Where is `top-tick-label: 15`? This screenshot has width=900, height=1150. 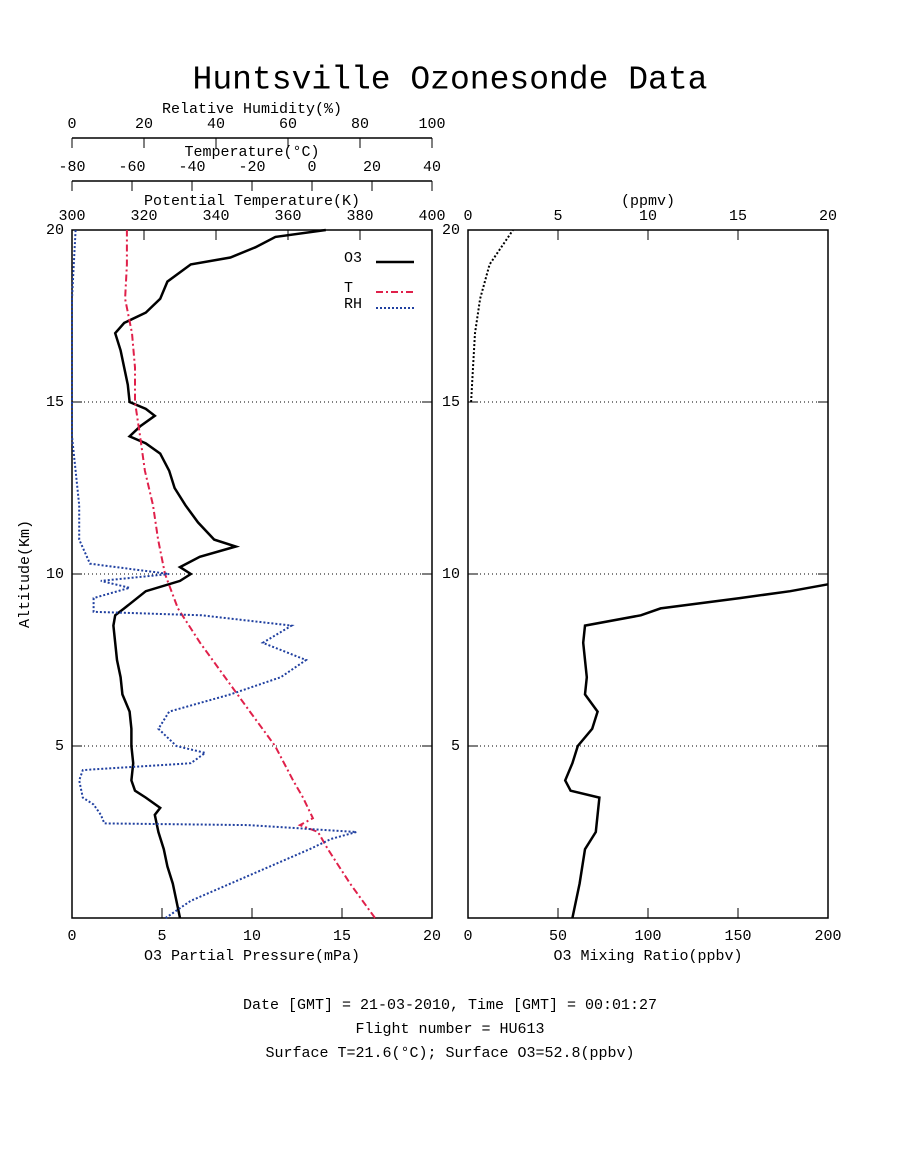 top-tick-label: 15 is located at coordinates (738, 216).